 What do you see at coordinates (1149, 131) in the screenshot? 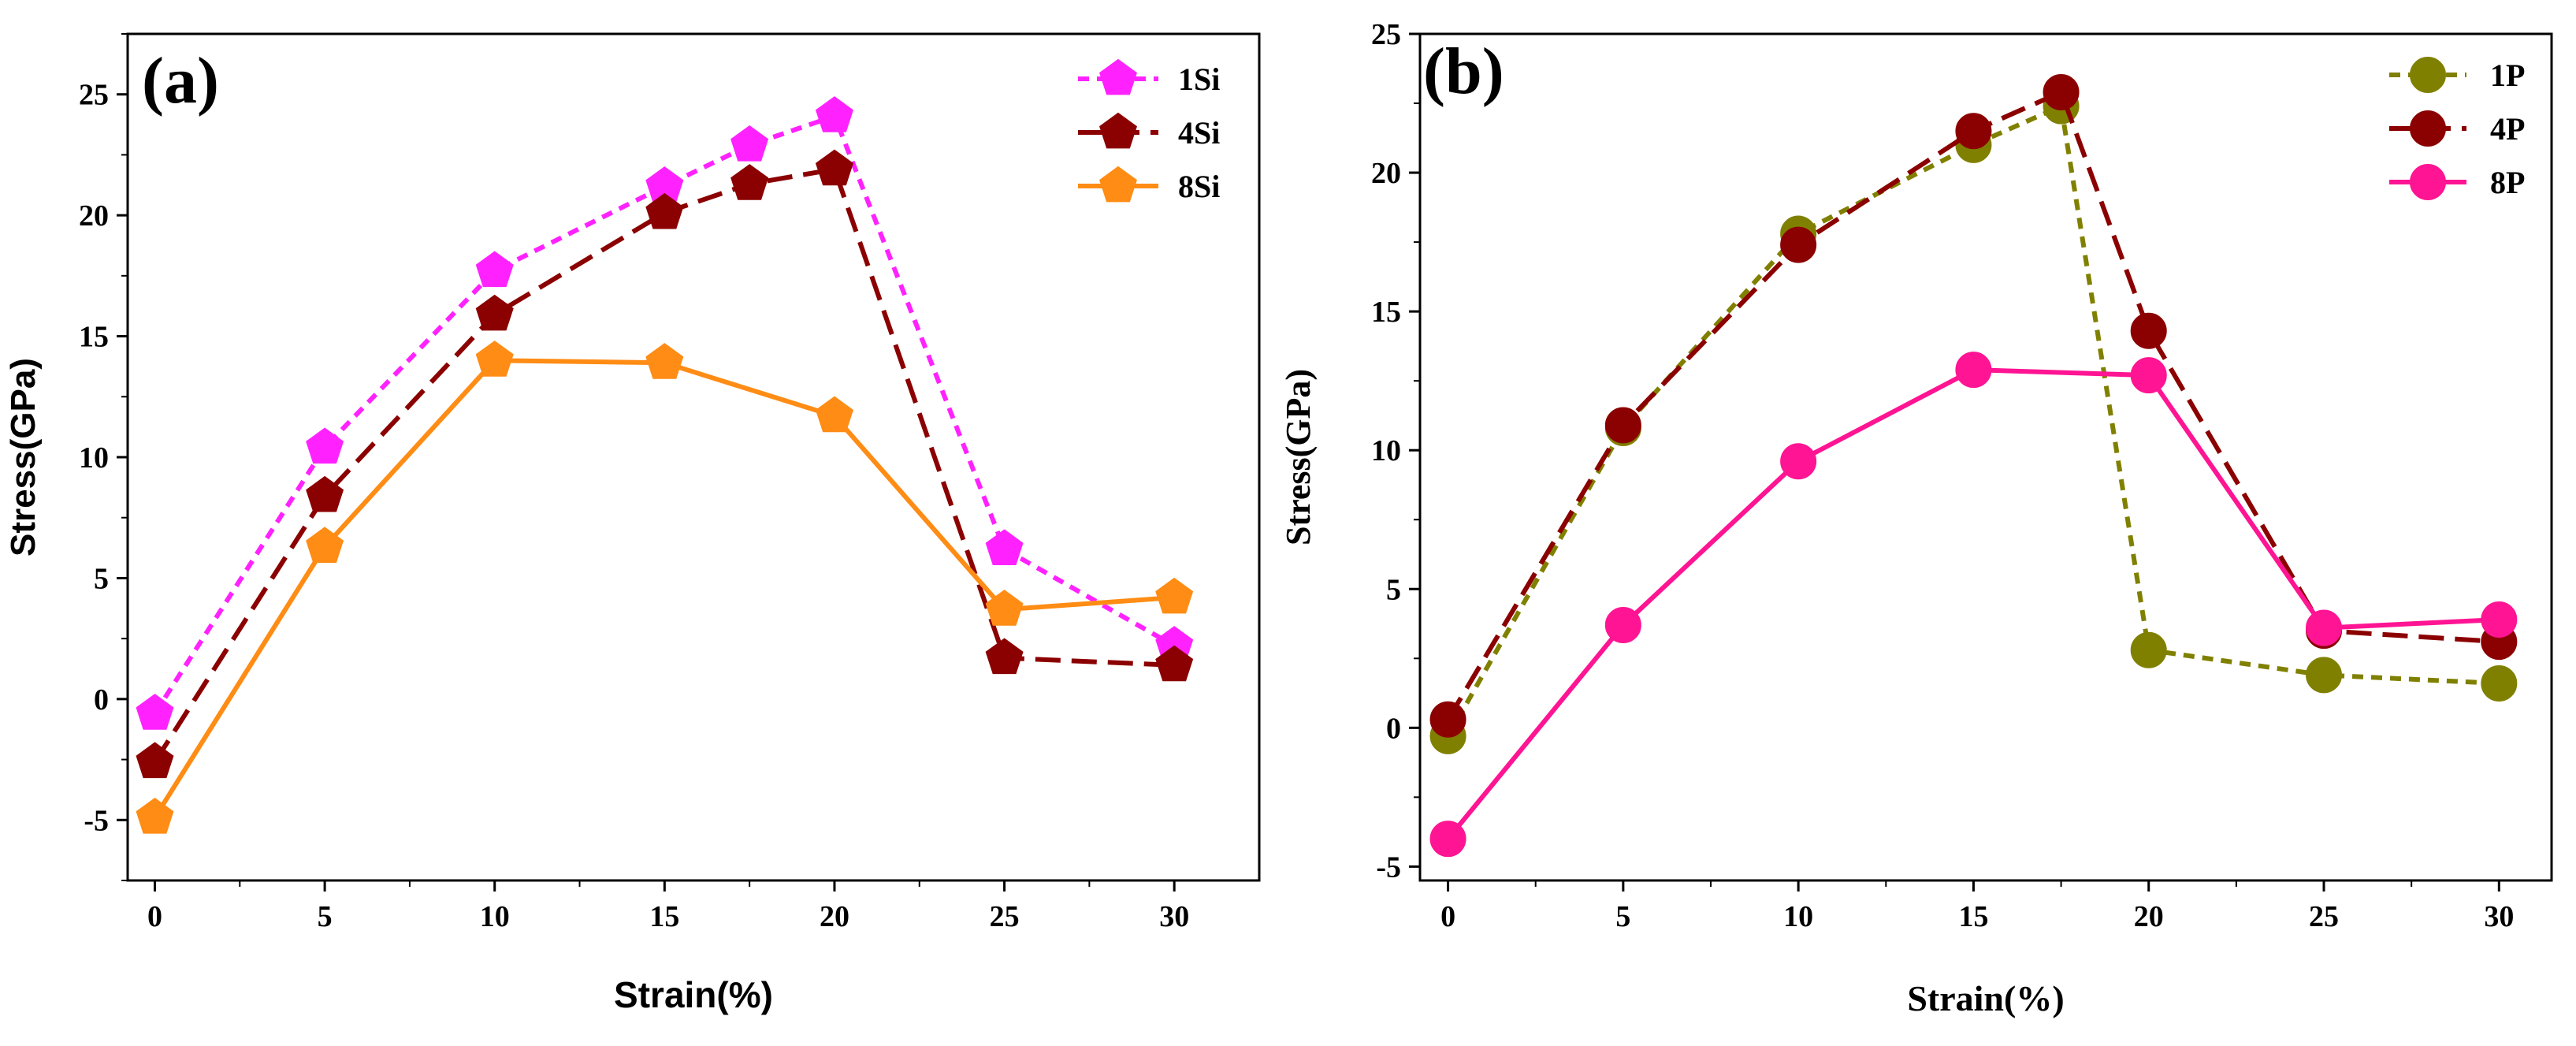
I see `legend-entry-4Si: 4Si` at bounding box center [1149, 131].